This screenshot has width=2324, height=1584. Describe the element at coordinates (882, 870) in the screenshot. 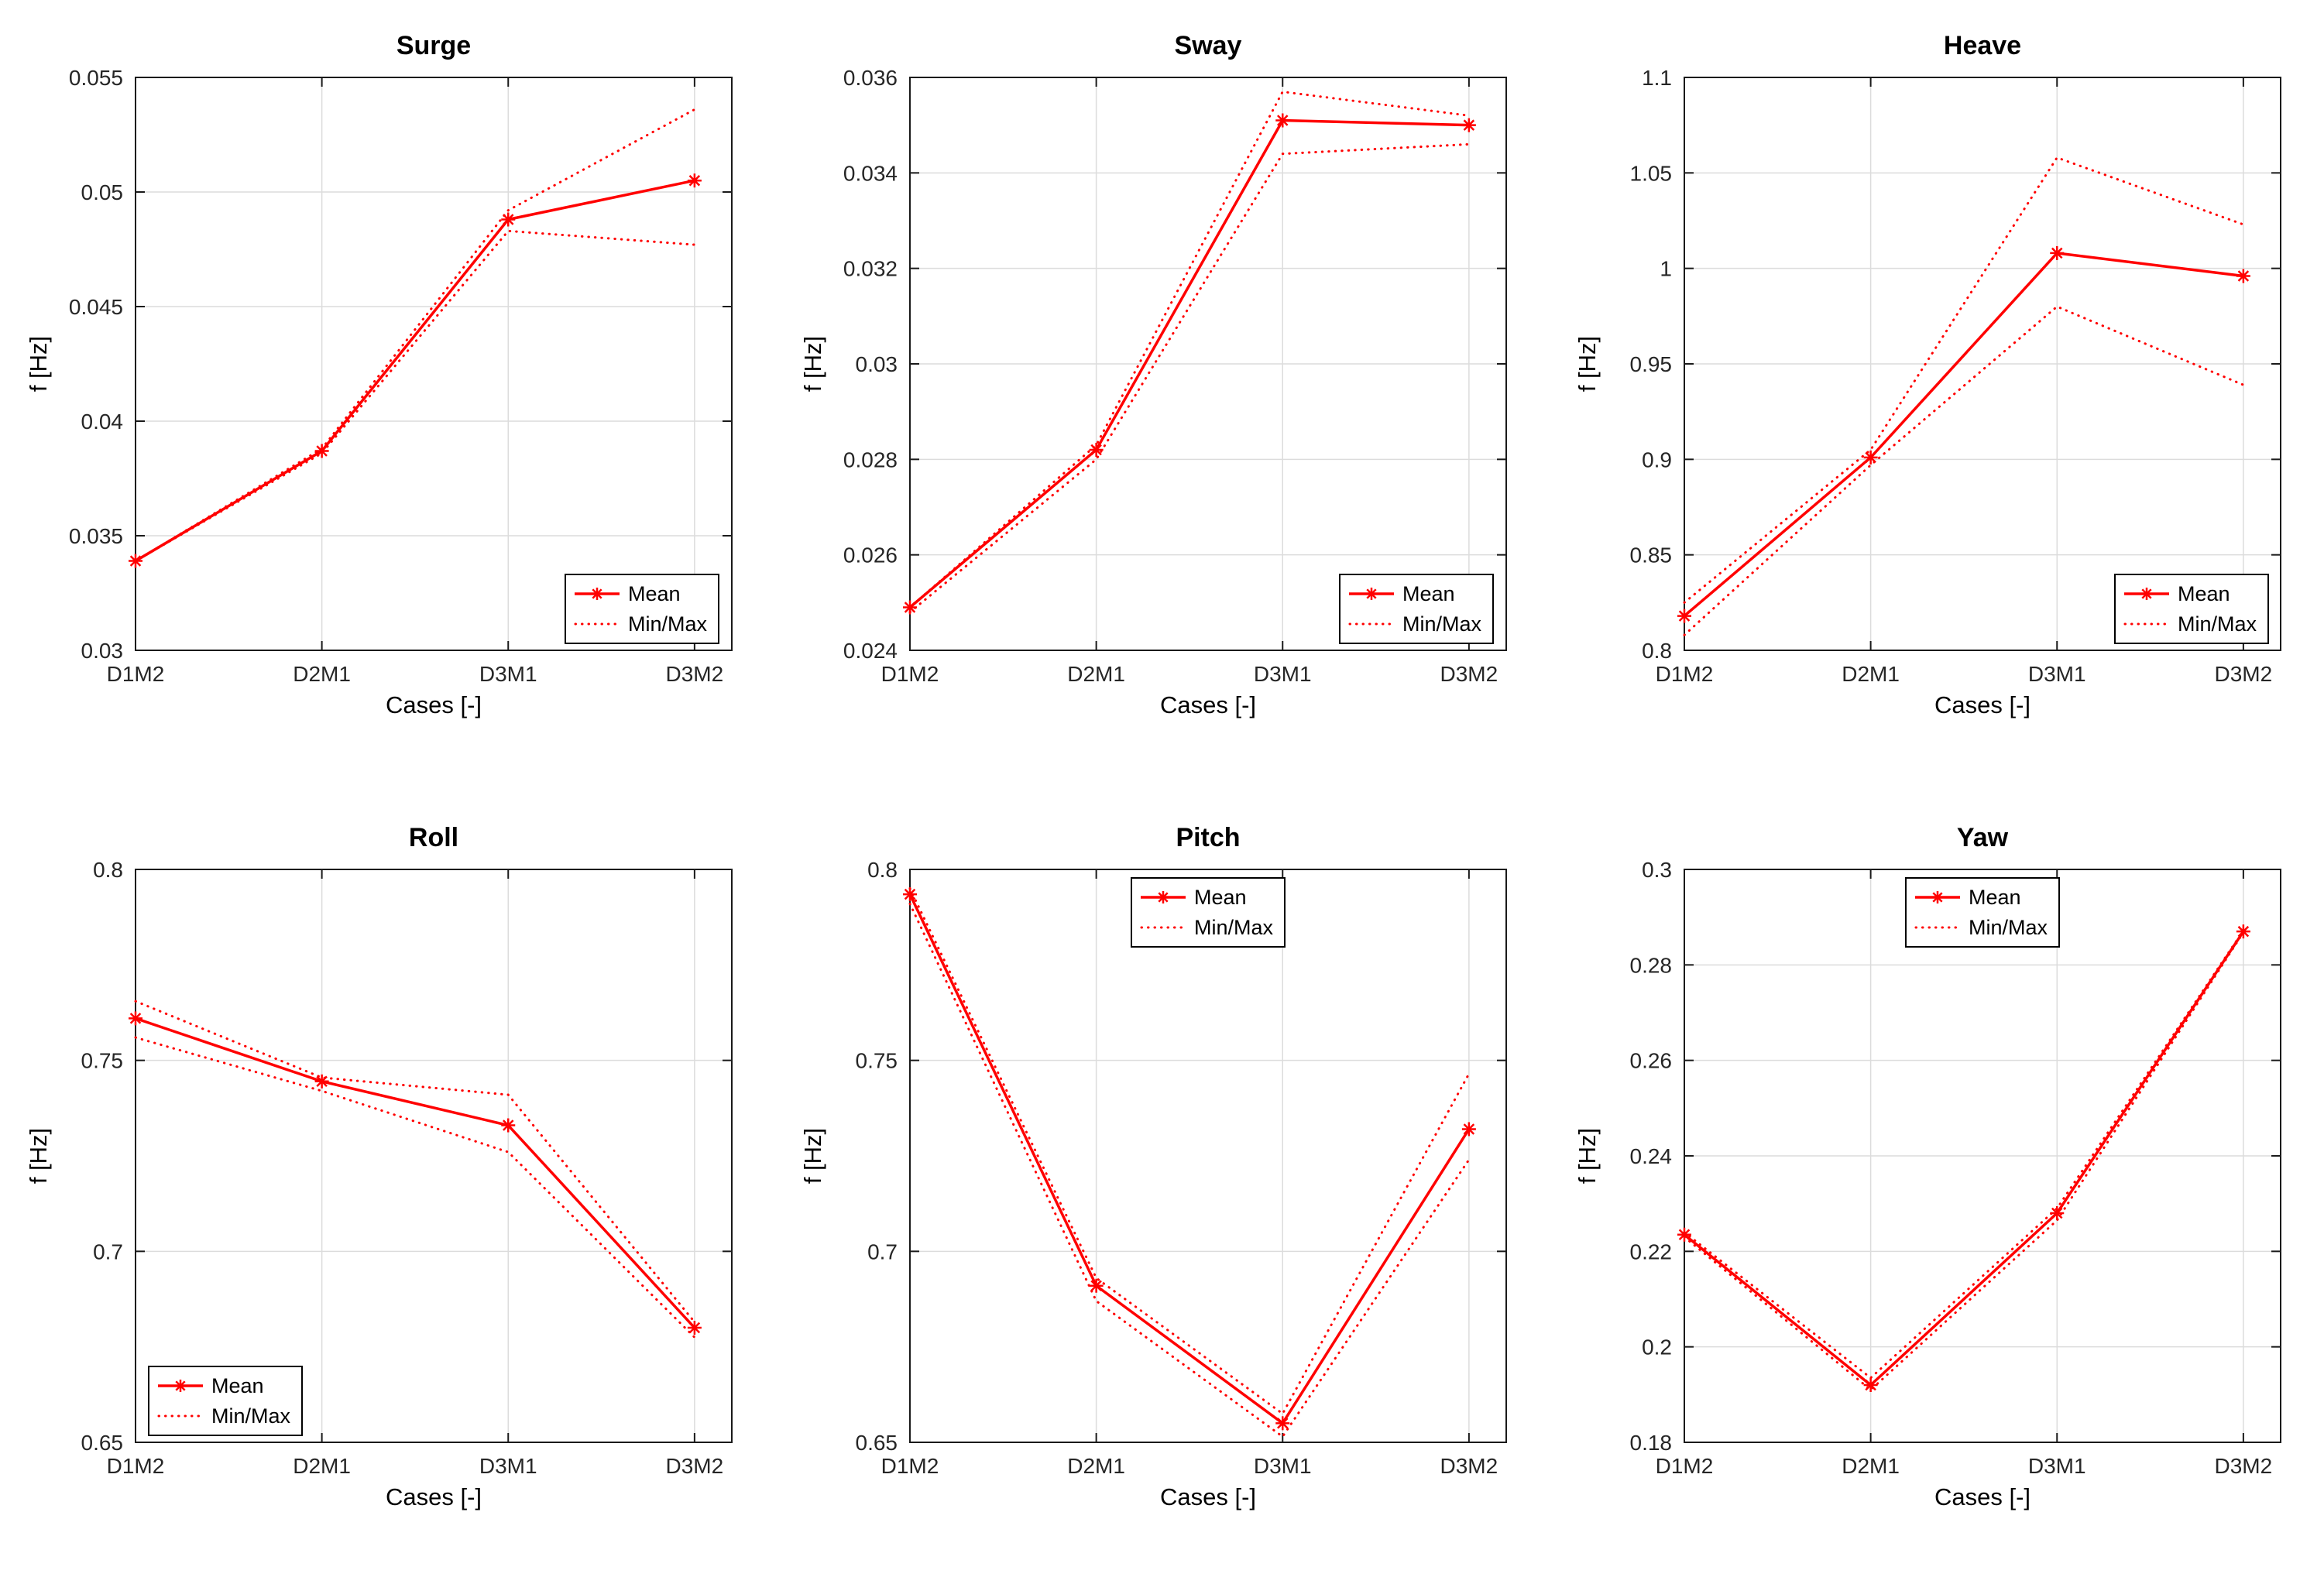

I see `svg-text: 0.8` at that location.